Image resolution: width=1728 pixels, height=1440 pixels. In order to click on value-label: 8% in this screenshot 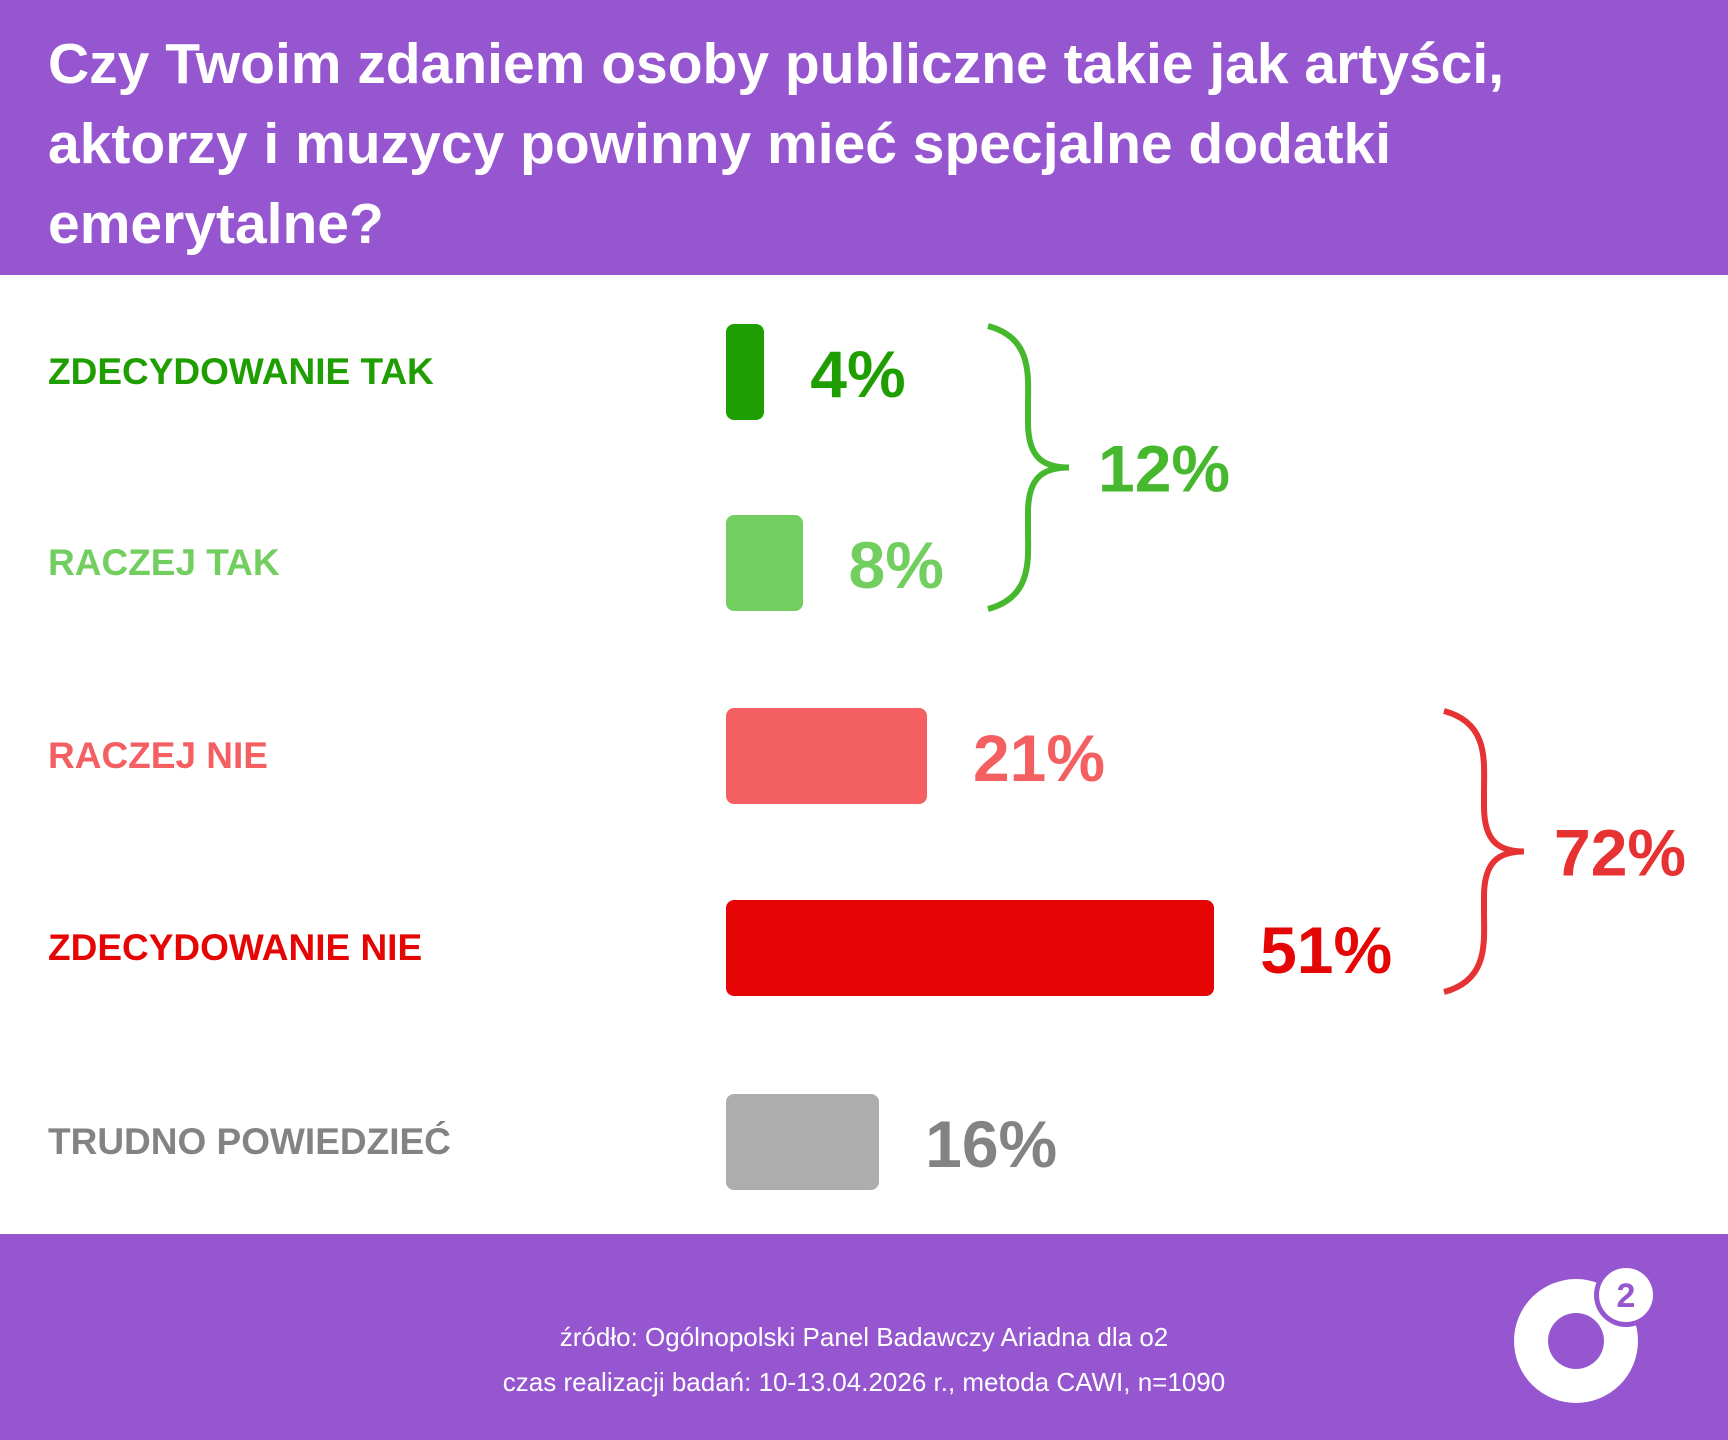, I will do `click(896, 565)`.